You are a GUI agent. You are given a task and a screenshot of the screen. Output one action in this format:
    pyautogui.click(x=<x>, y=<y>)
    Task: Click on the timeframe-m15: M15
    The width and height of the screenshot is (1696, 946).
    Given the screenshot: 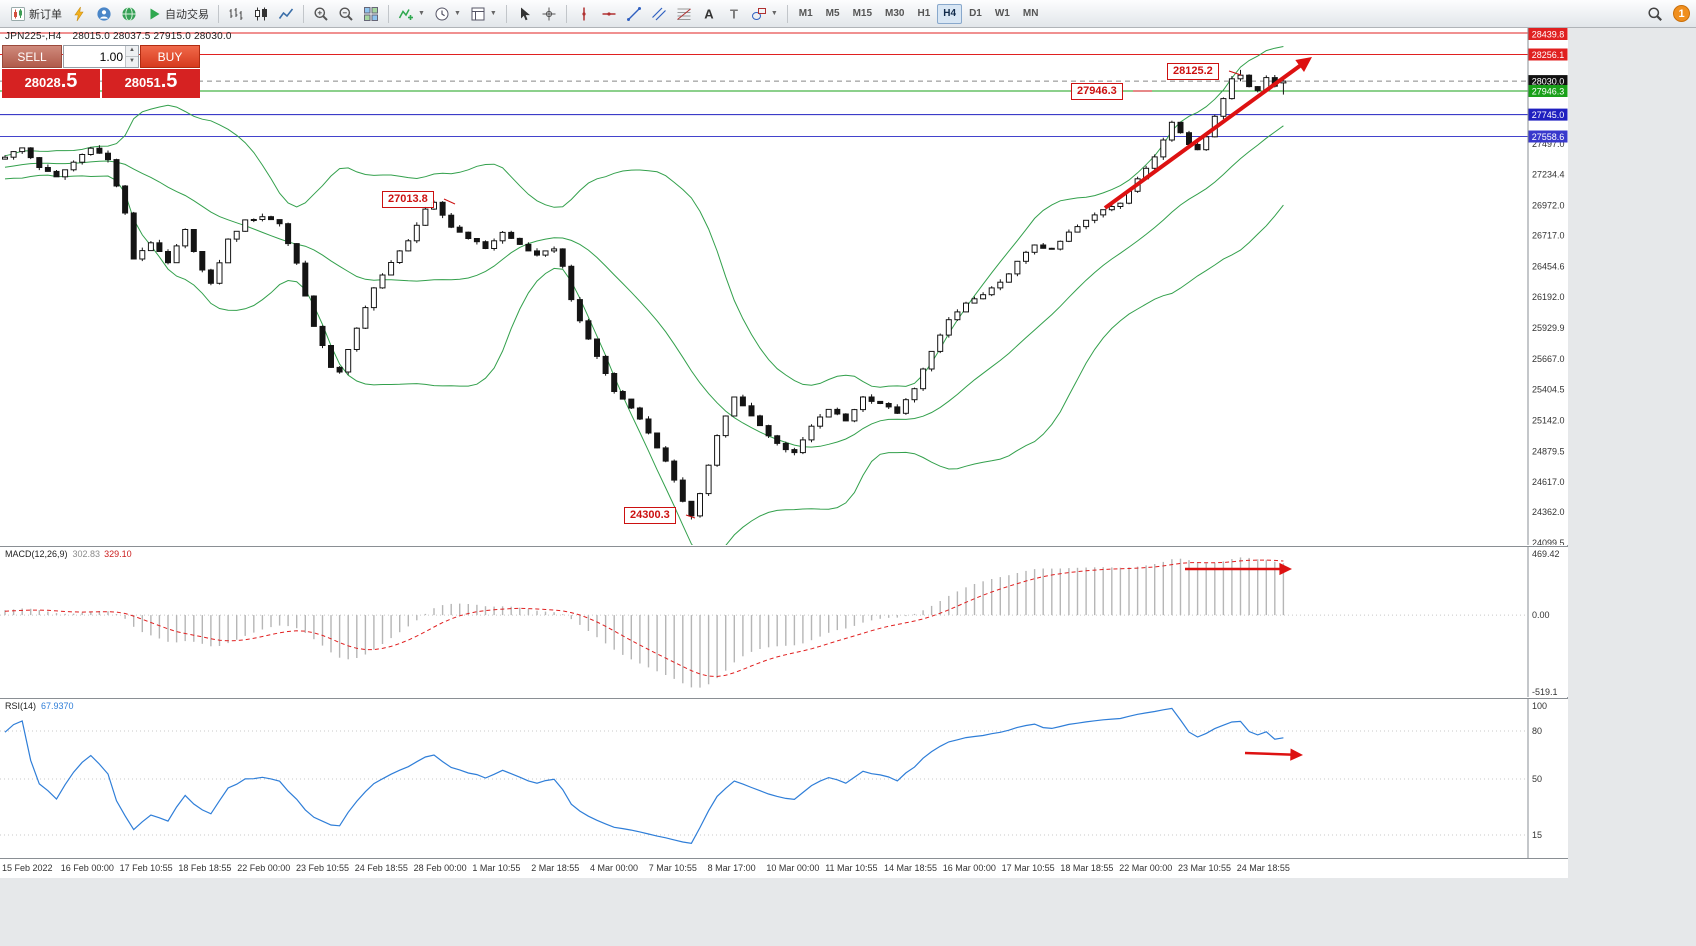 What is the action you would take?
    pyautogui.click(x=862, y=13)
    